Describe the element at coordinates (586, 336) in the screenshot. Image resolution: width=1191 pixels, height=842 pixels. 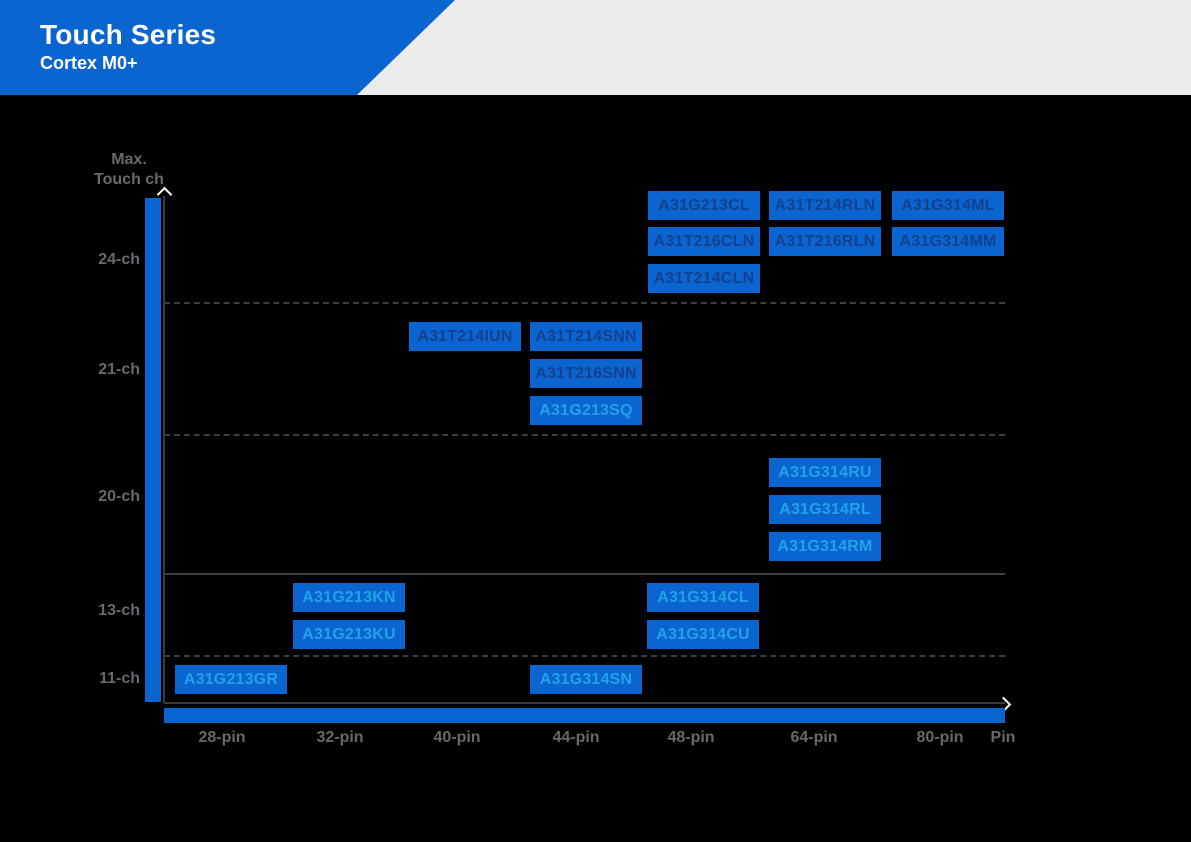
I see `chip-A31T214SNN: A31T214SNN` at that location.